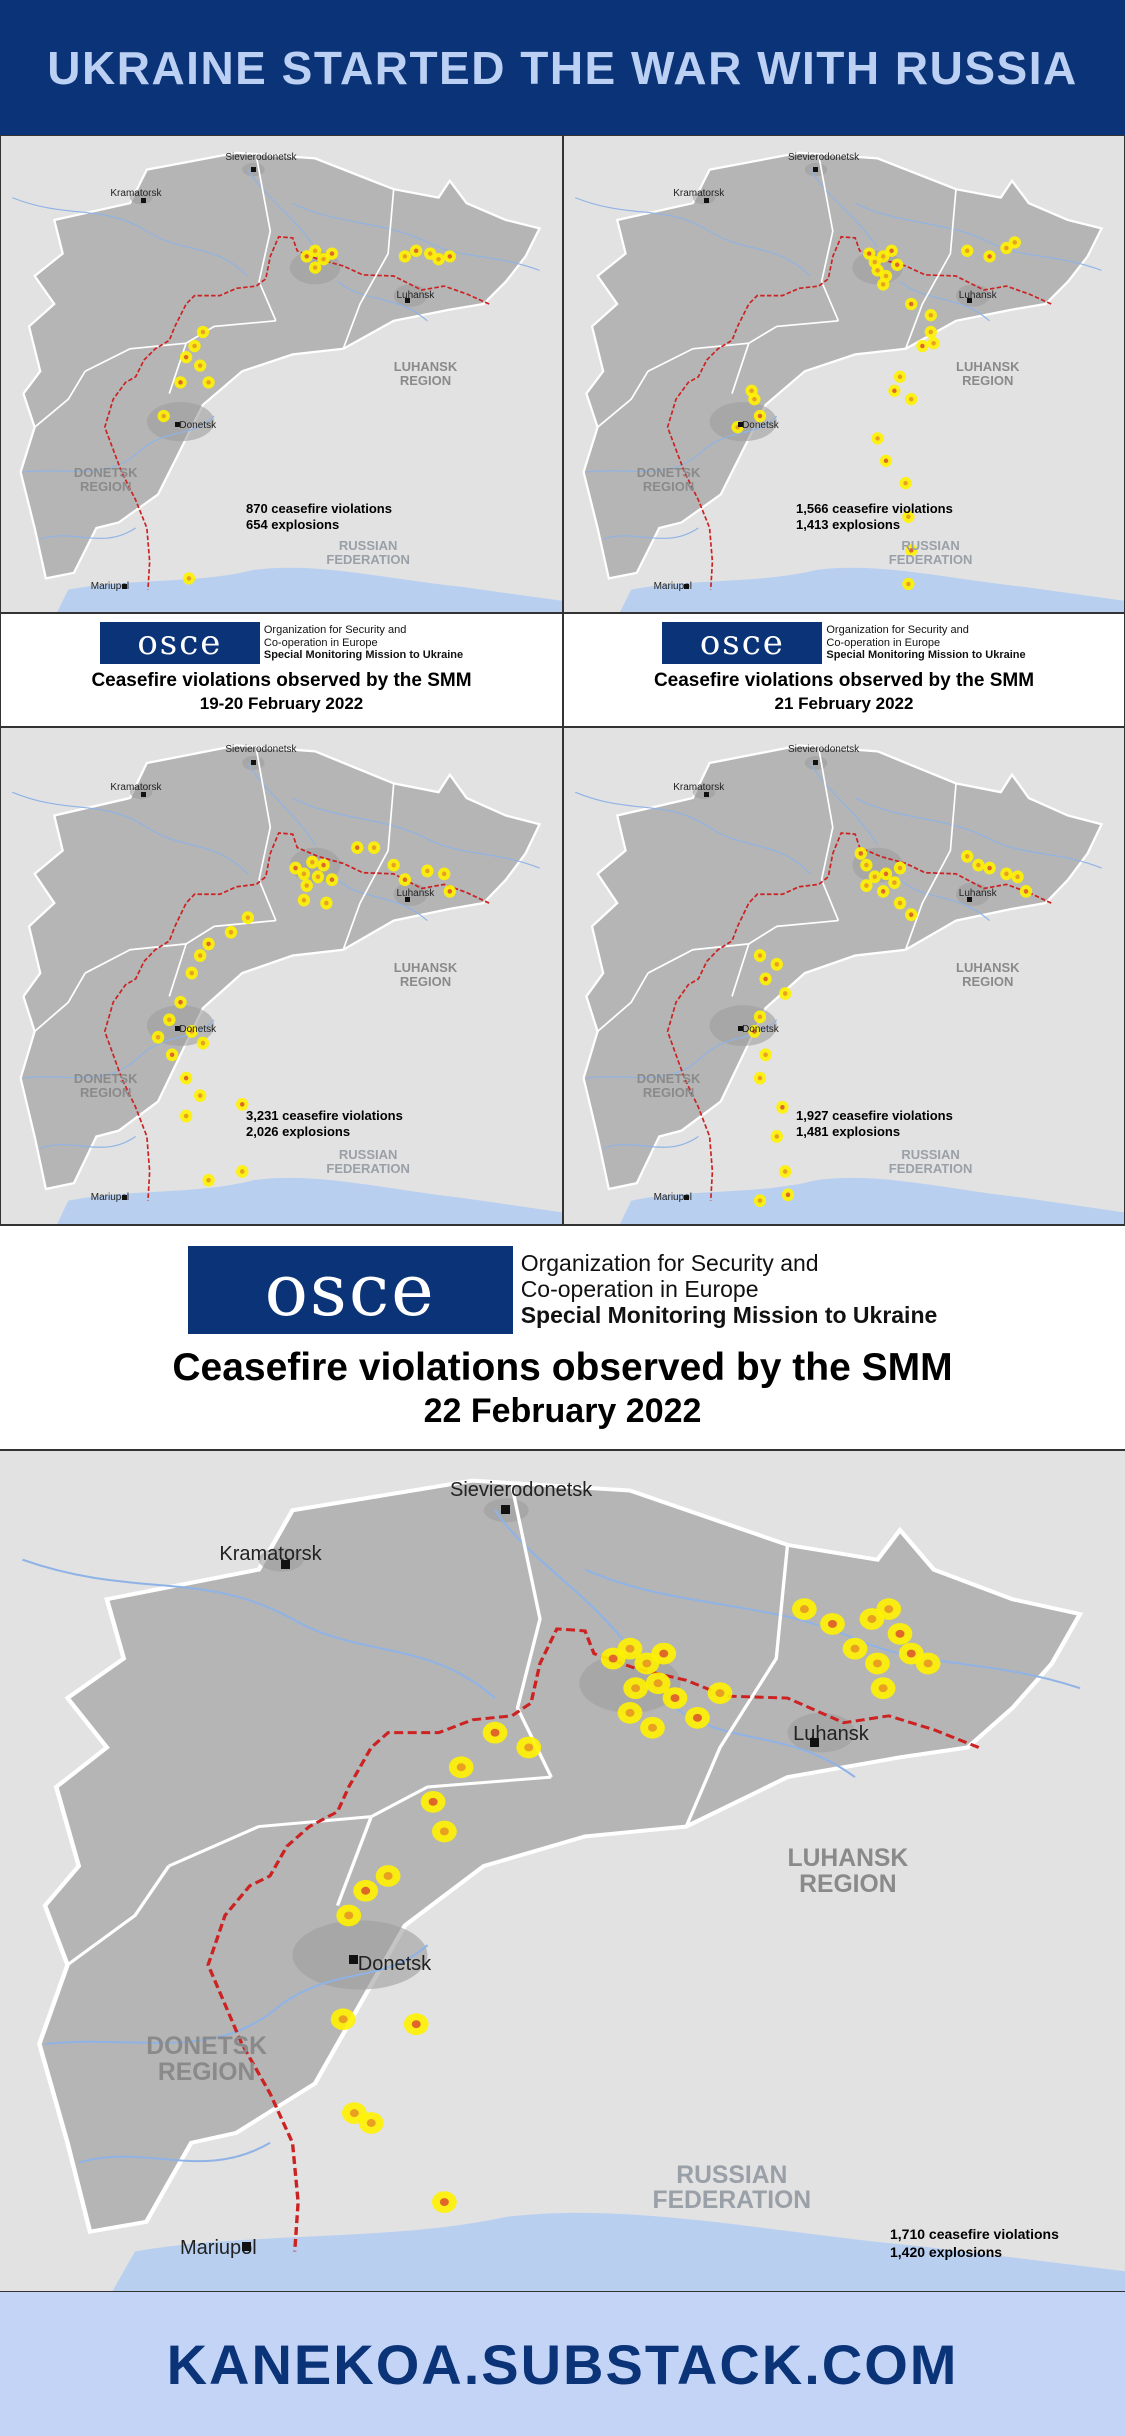 This screenshot has height=2436, width=1125. I want to click on osce-logo-text: osce, so click(180, 643).